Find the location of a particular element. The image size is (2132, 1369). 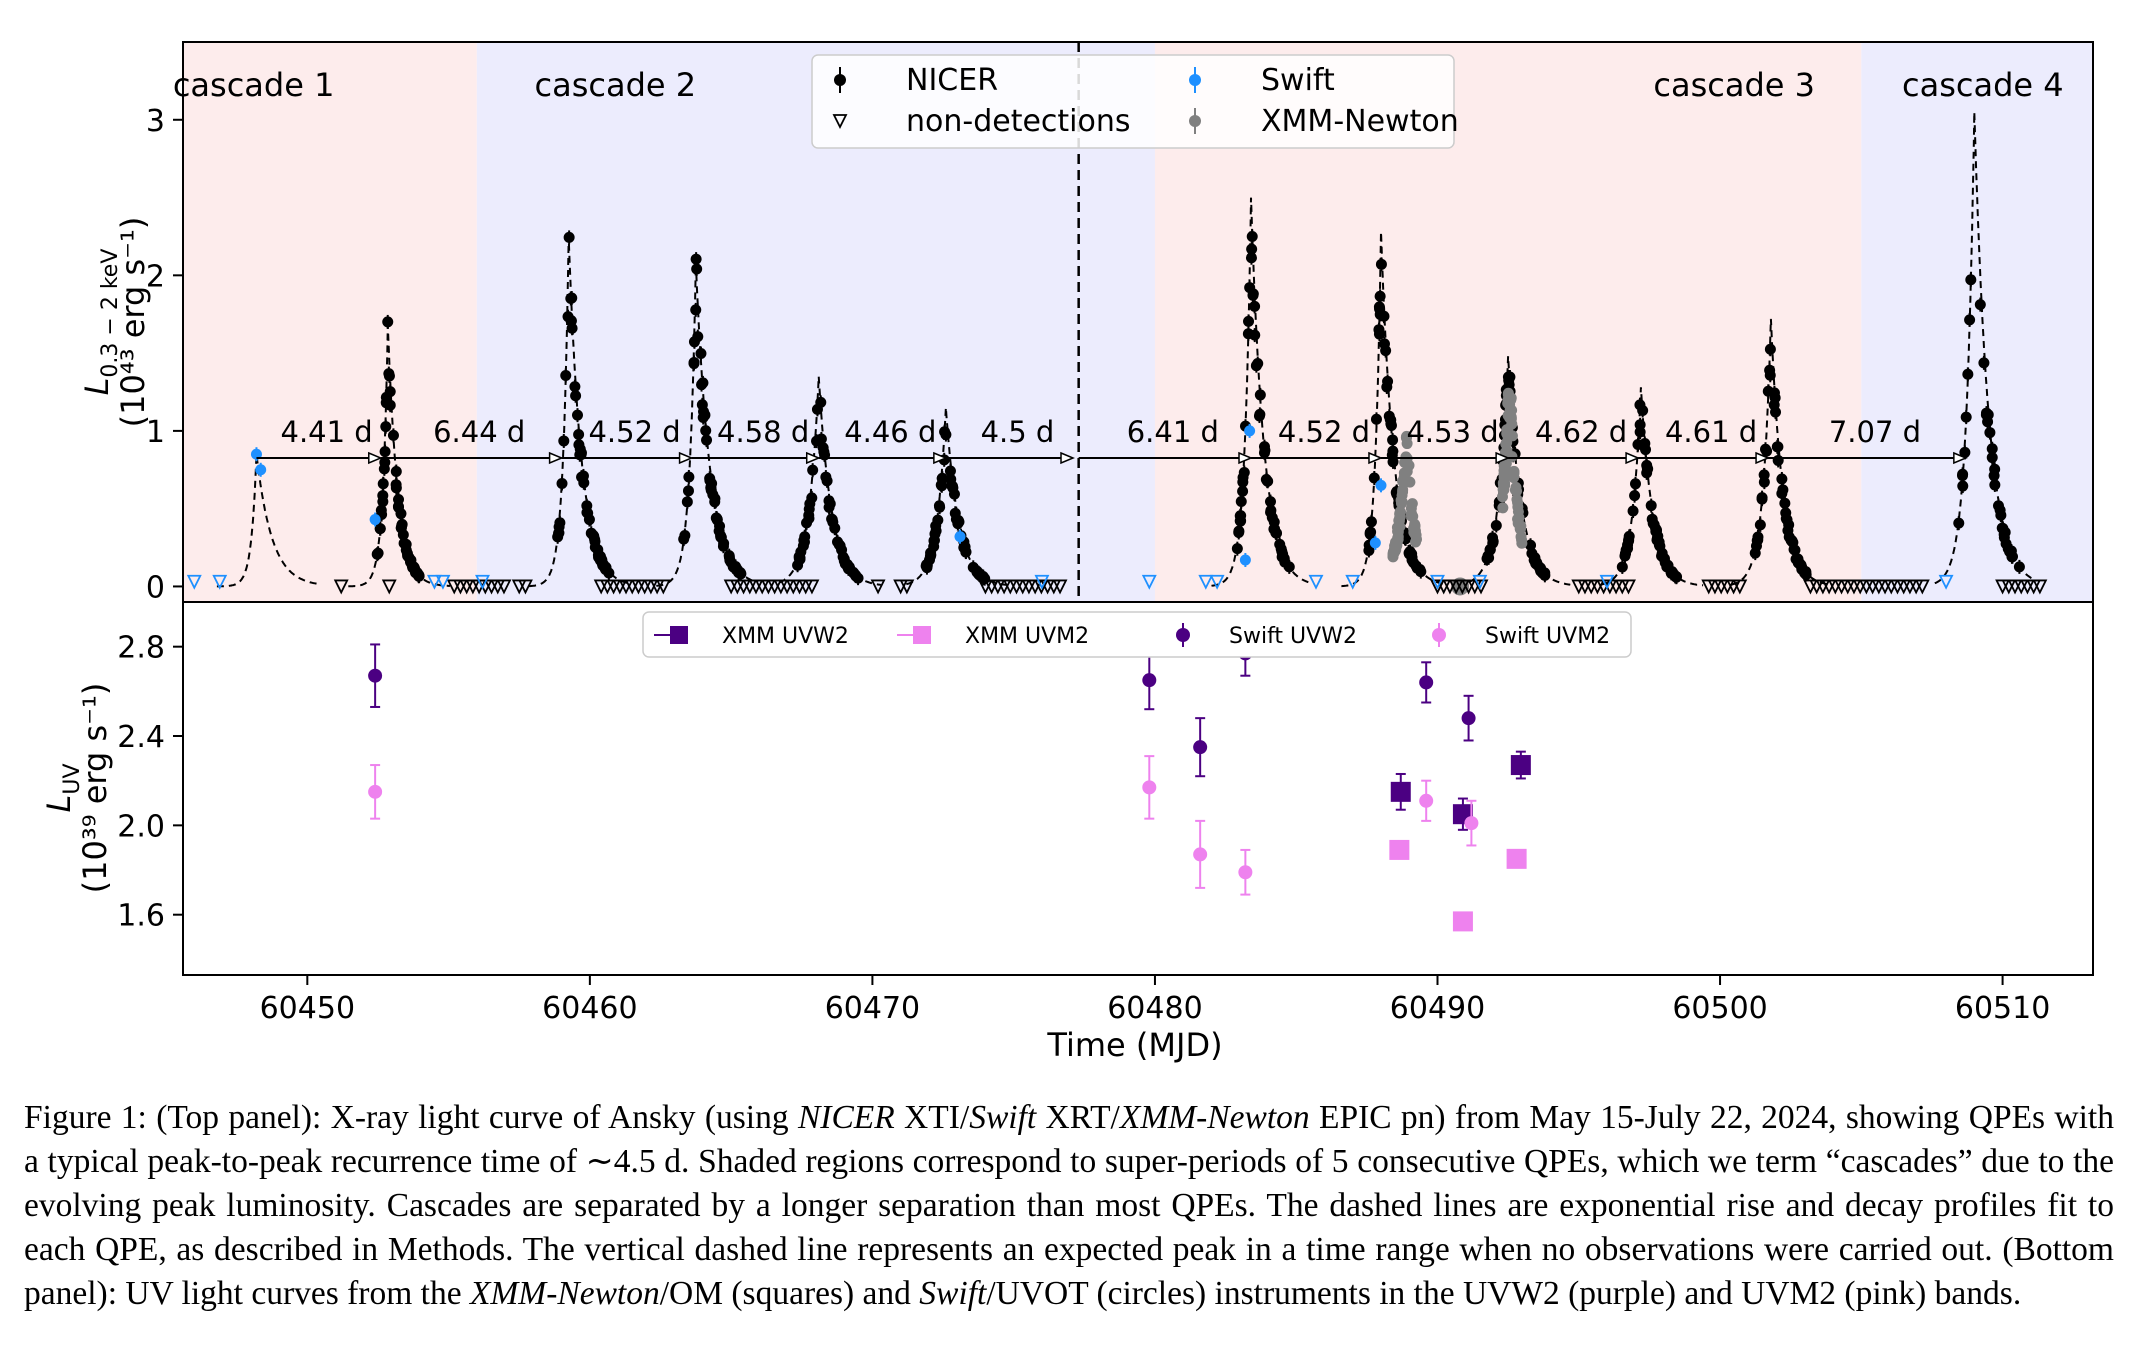

cascade-label: cascade 4 is located at coordinates (1983, 85).